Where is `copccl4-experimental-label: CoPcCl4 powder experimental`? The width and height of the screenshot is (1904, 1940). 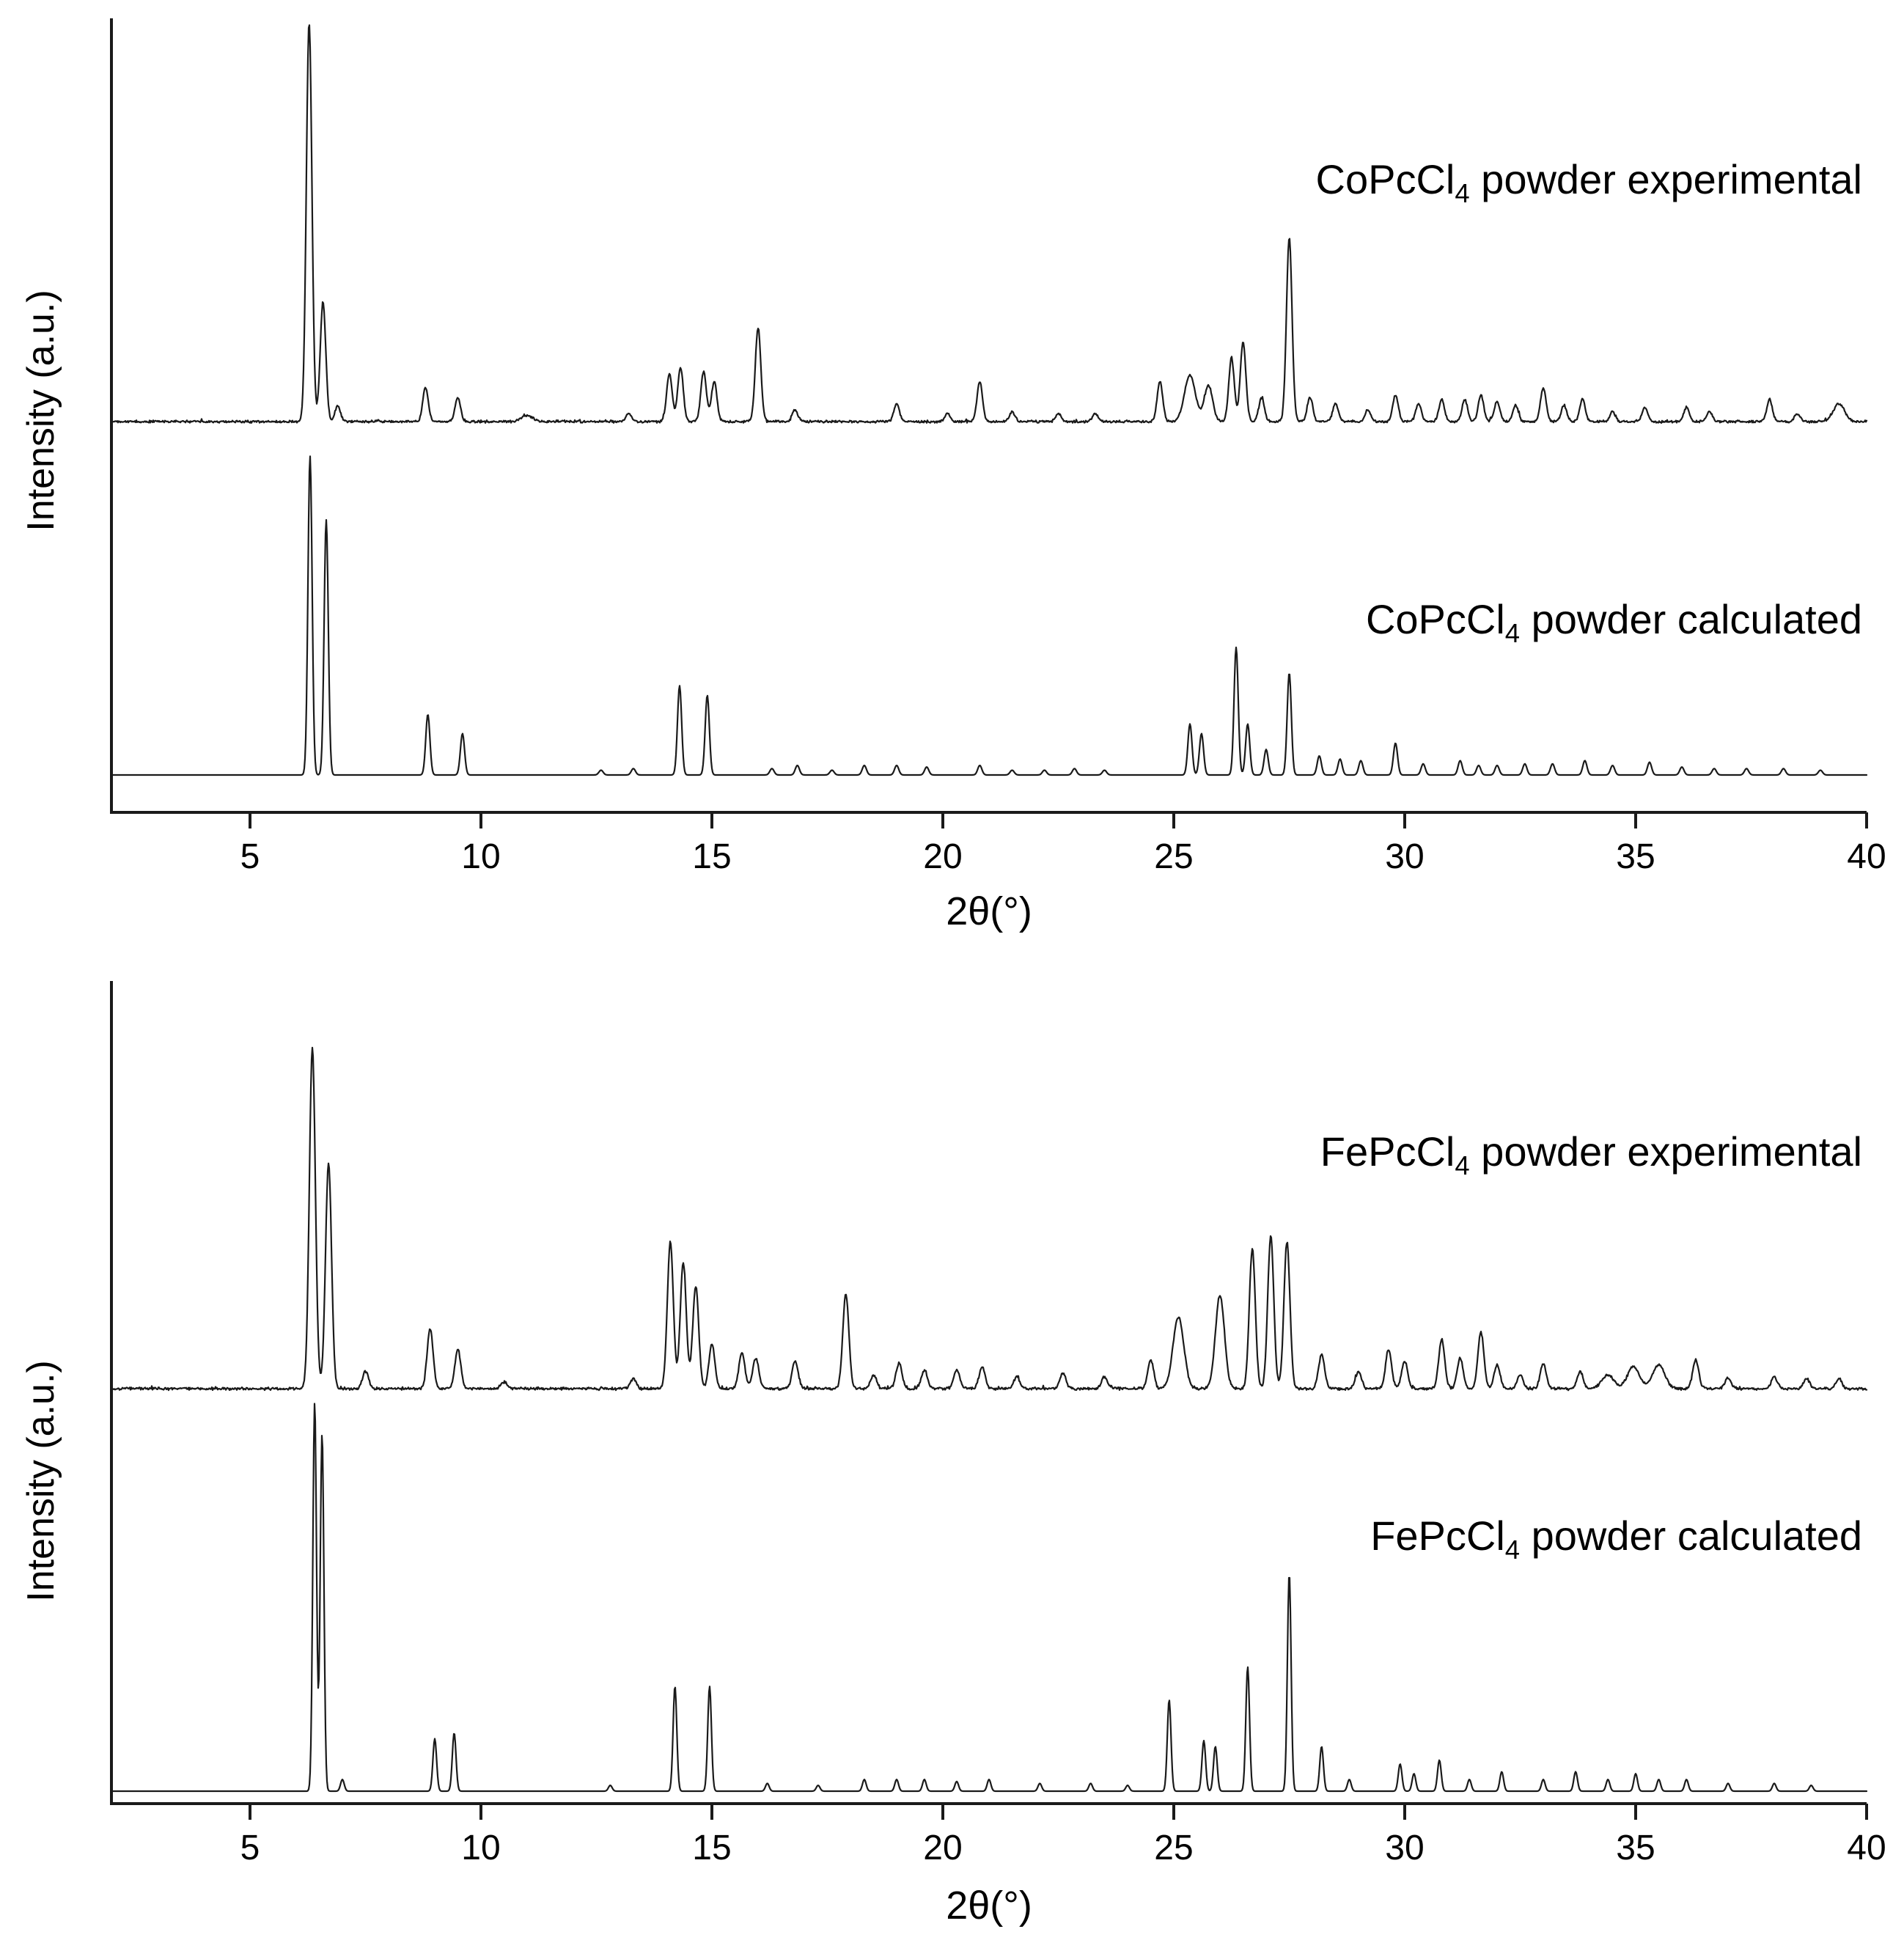
copccl4-experimental-label: CoPcCl4 powder experimental is located at coordinates (1589, 182).